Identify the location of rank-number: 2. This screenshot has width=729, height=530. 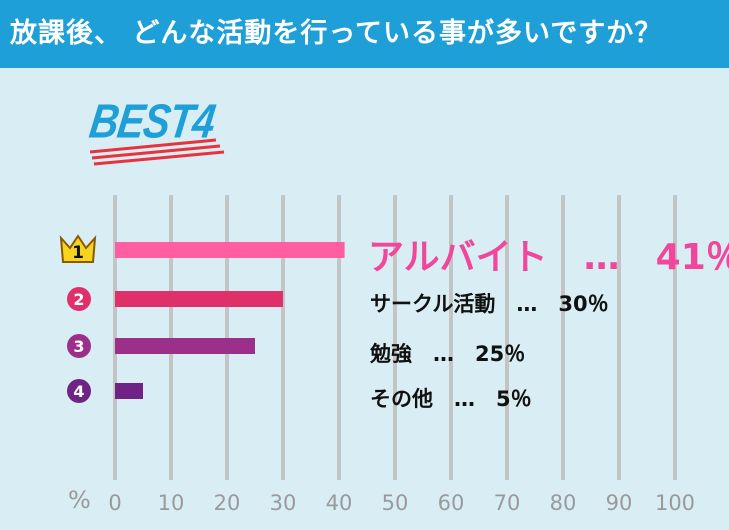
(78, 299).